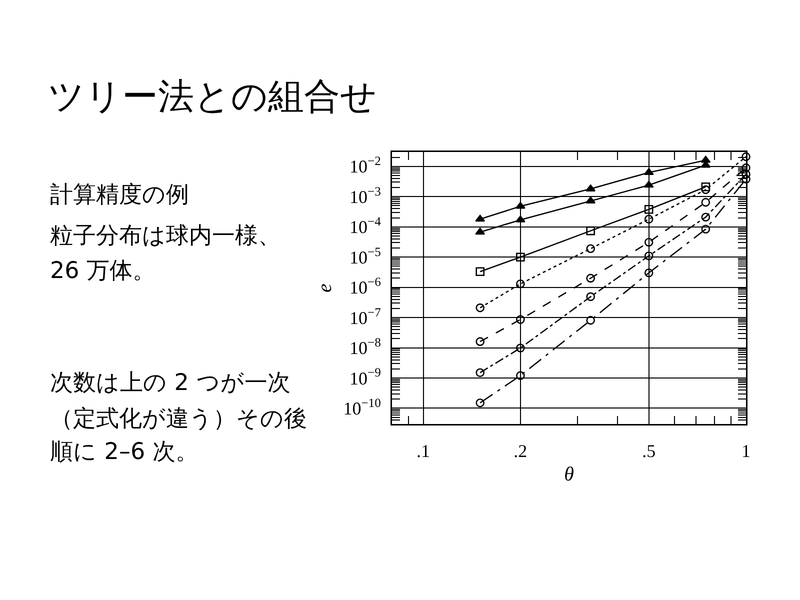 This screenshot has height=600, width=800. Describe the element at coordinates (124, 452) in the screenshot. I see `text: 順に 2–6 次。` at that location.